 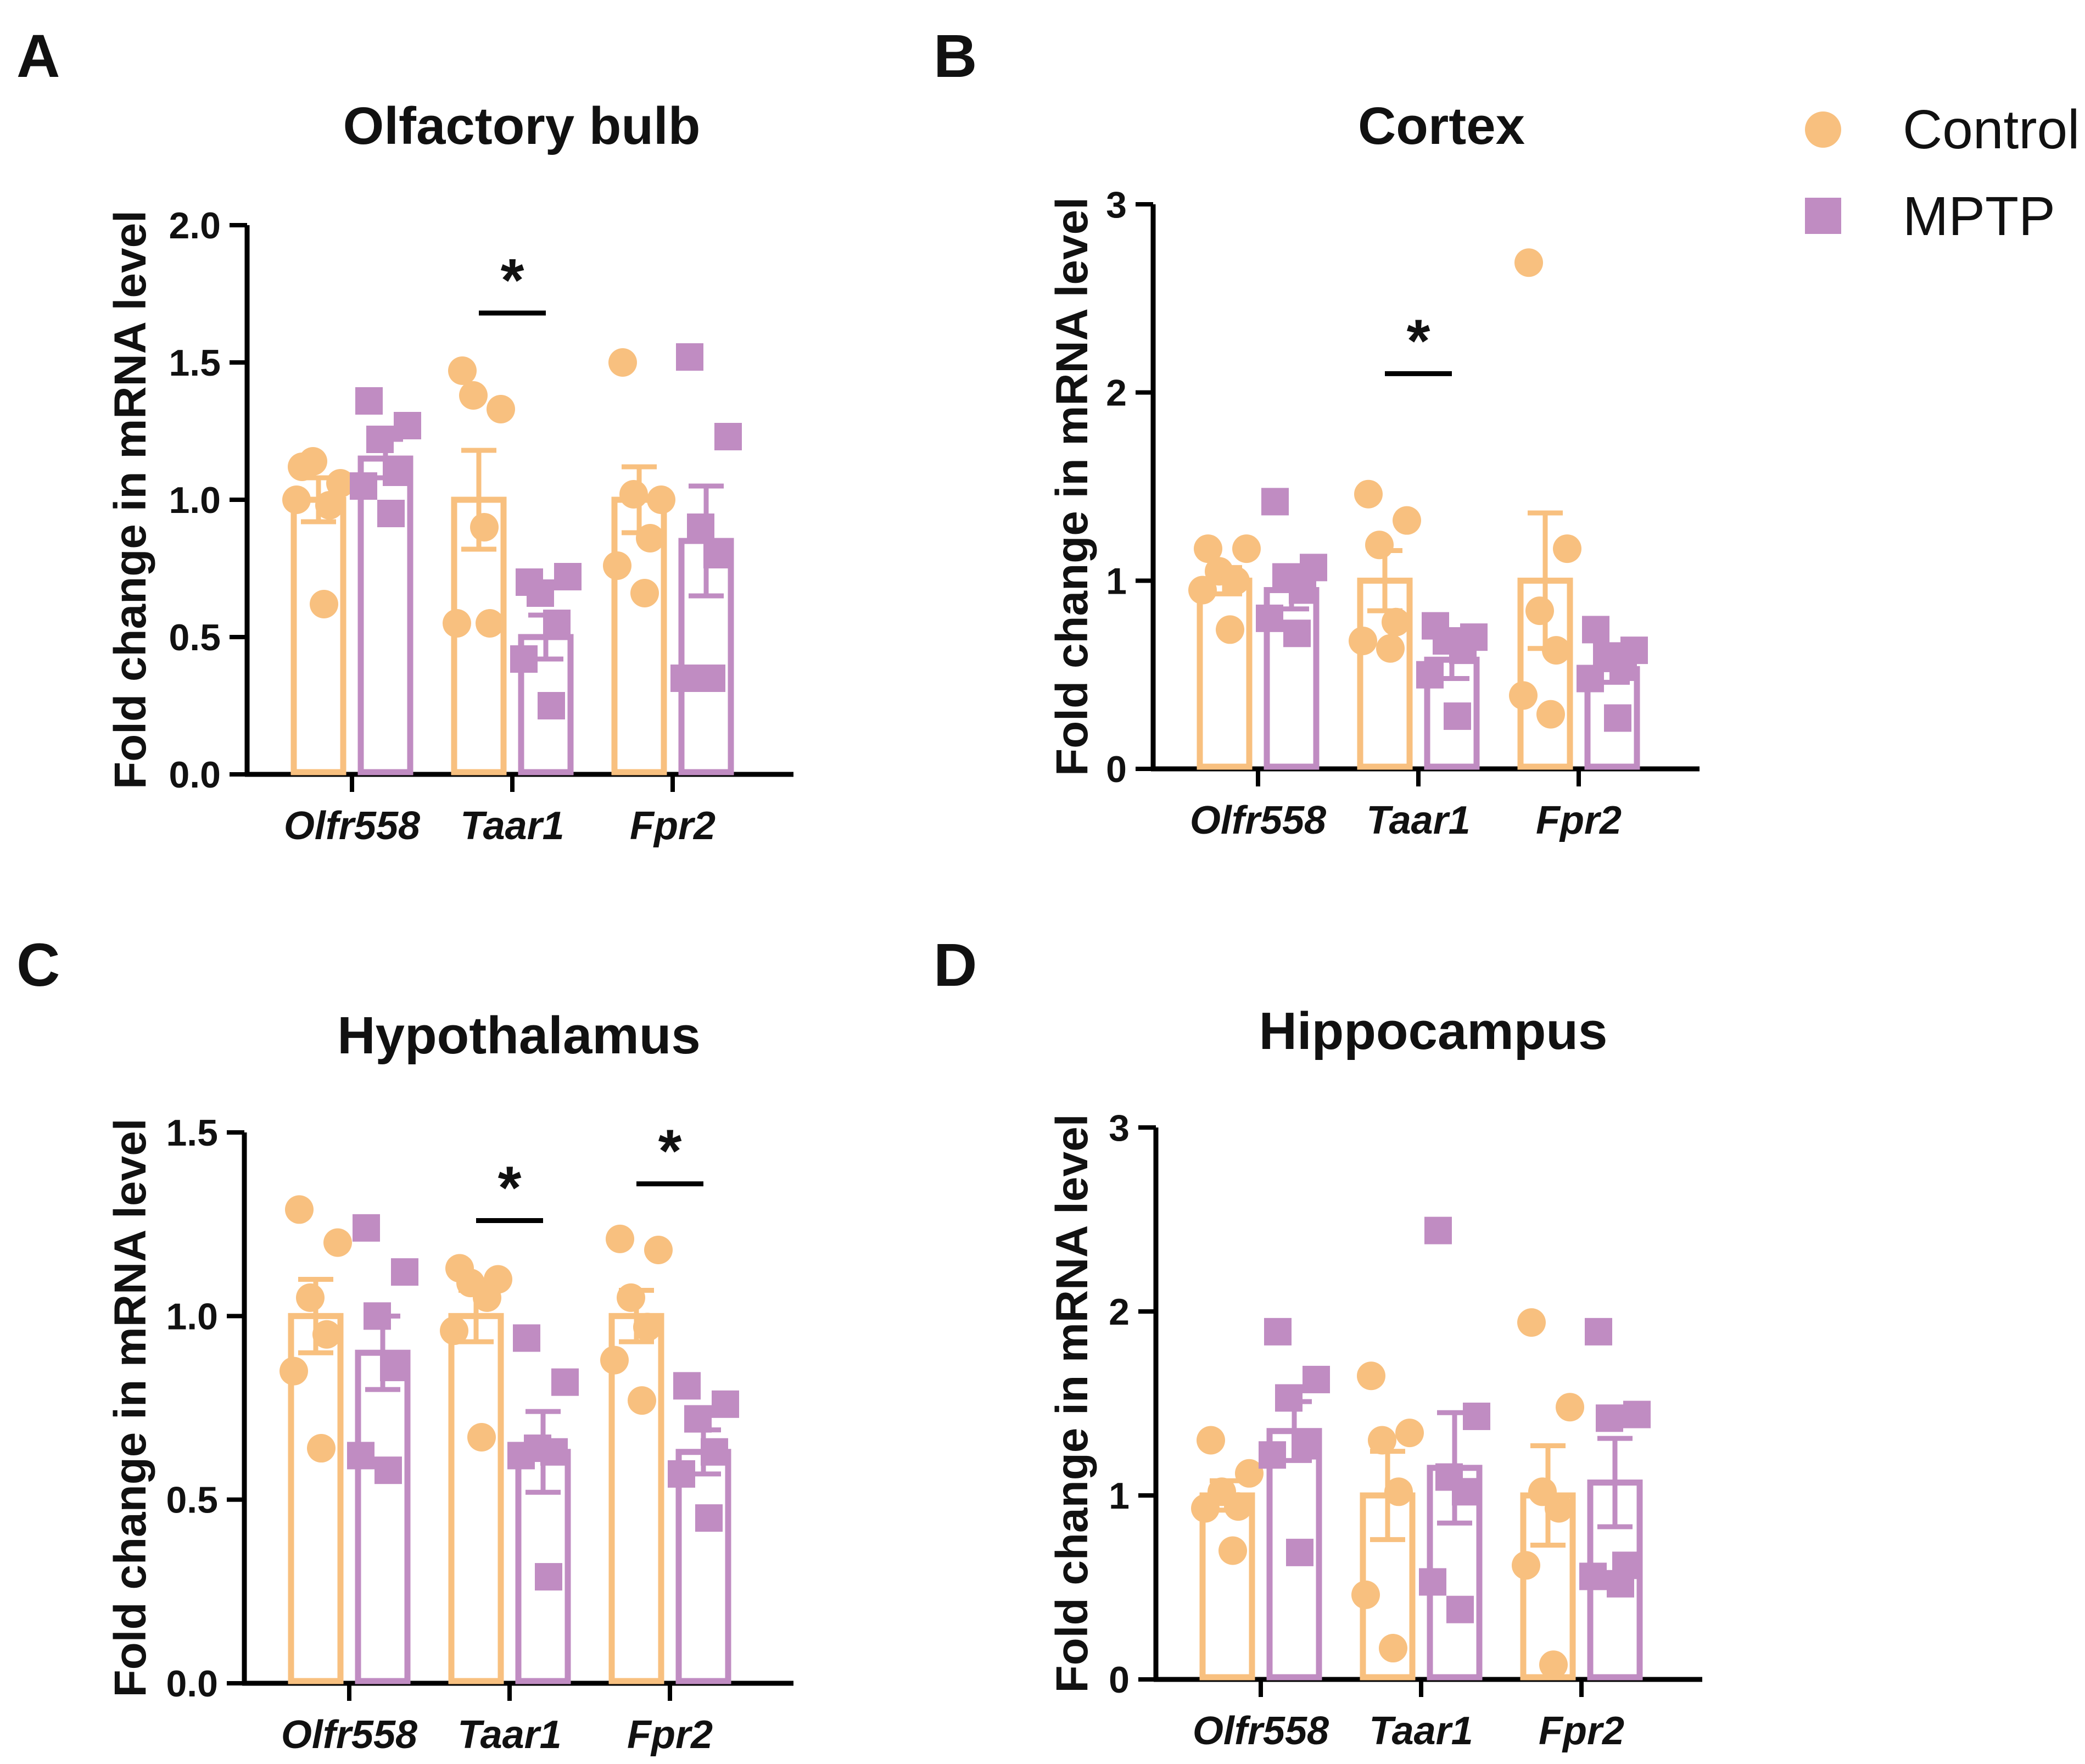 I want to click on y-tick-label: 0, so click(x=1119, y=1680).